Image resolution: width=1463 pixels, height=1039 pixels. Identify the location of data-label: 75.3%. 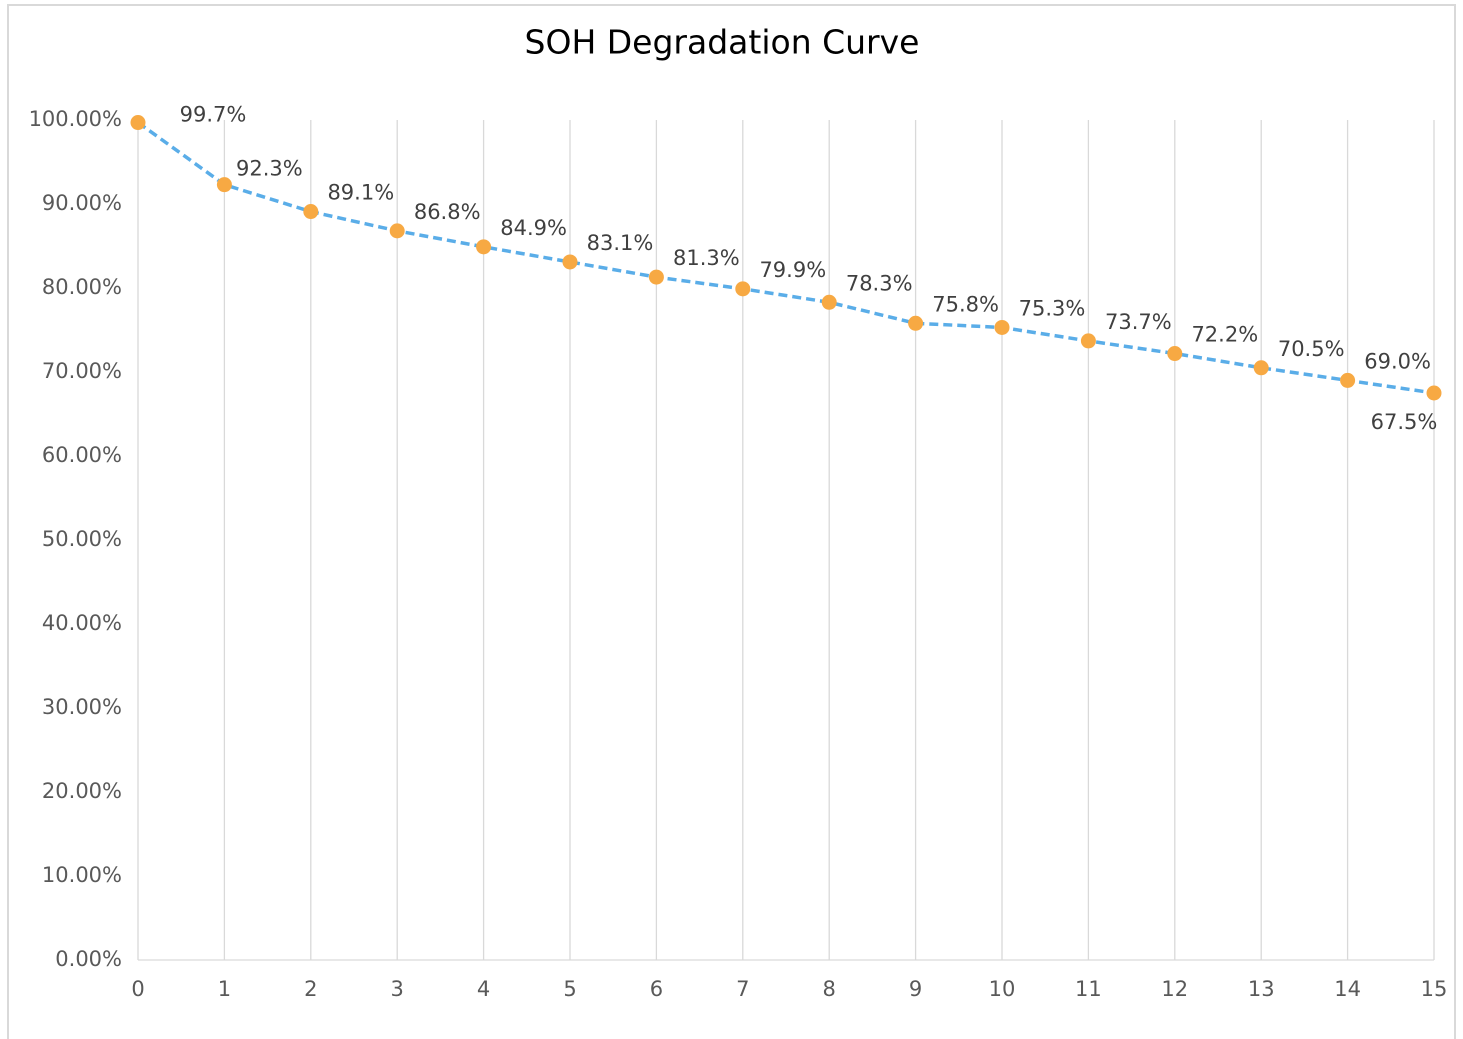
(1052, 308).